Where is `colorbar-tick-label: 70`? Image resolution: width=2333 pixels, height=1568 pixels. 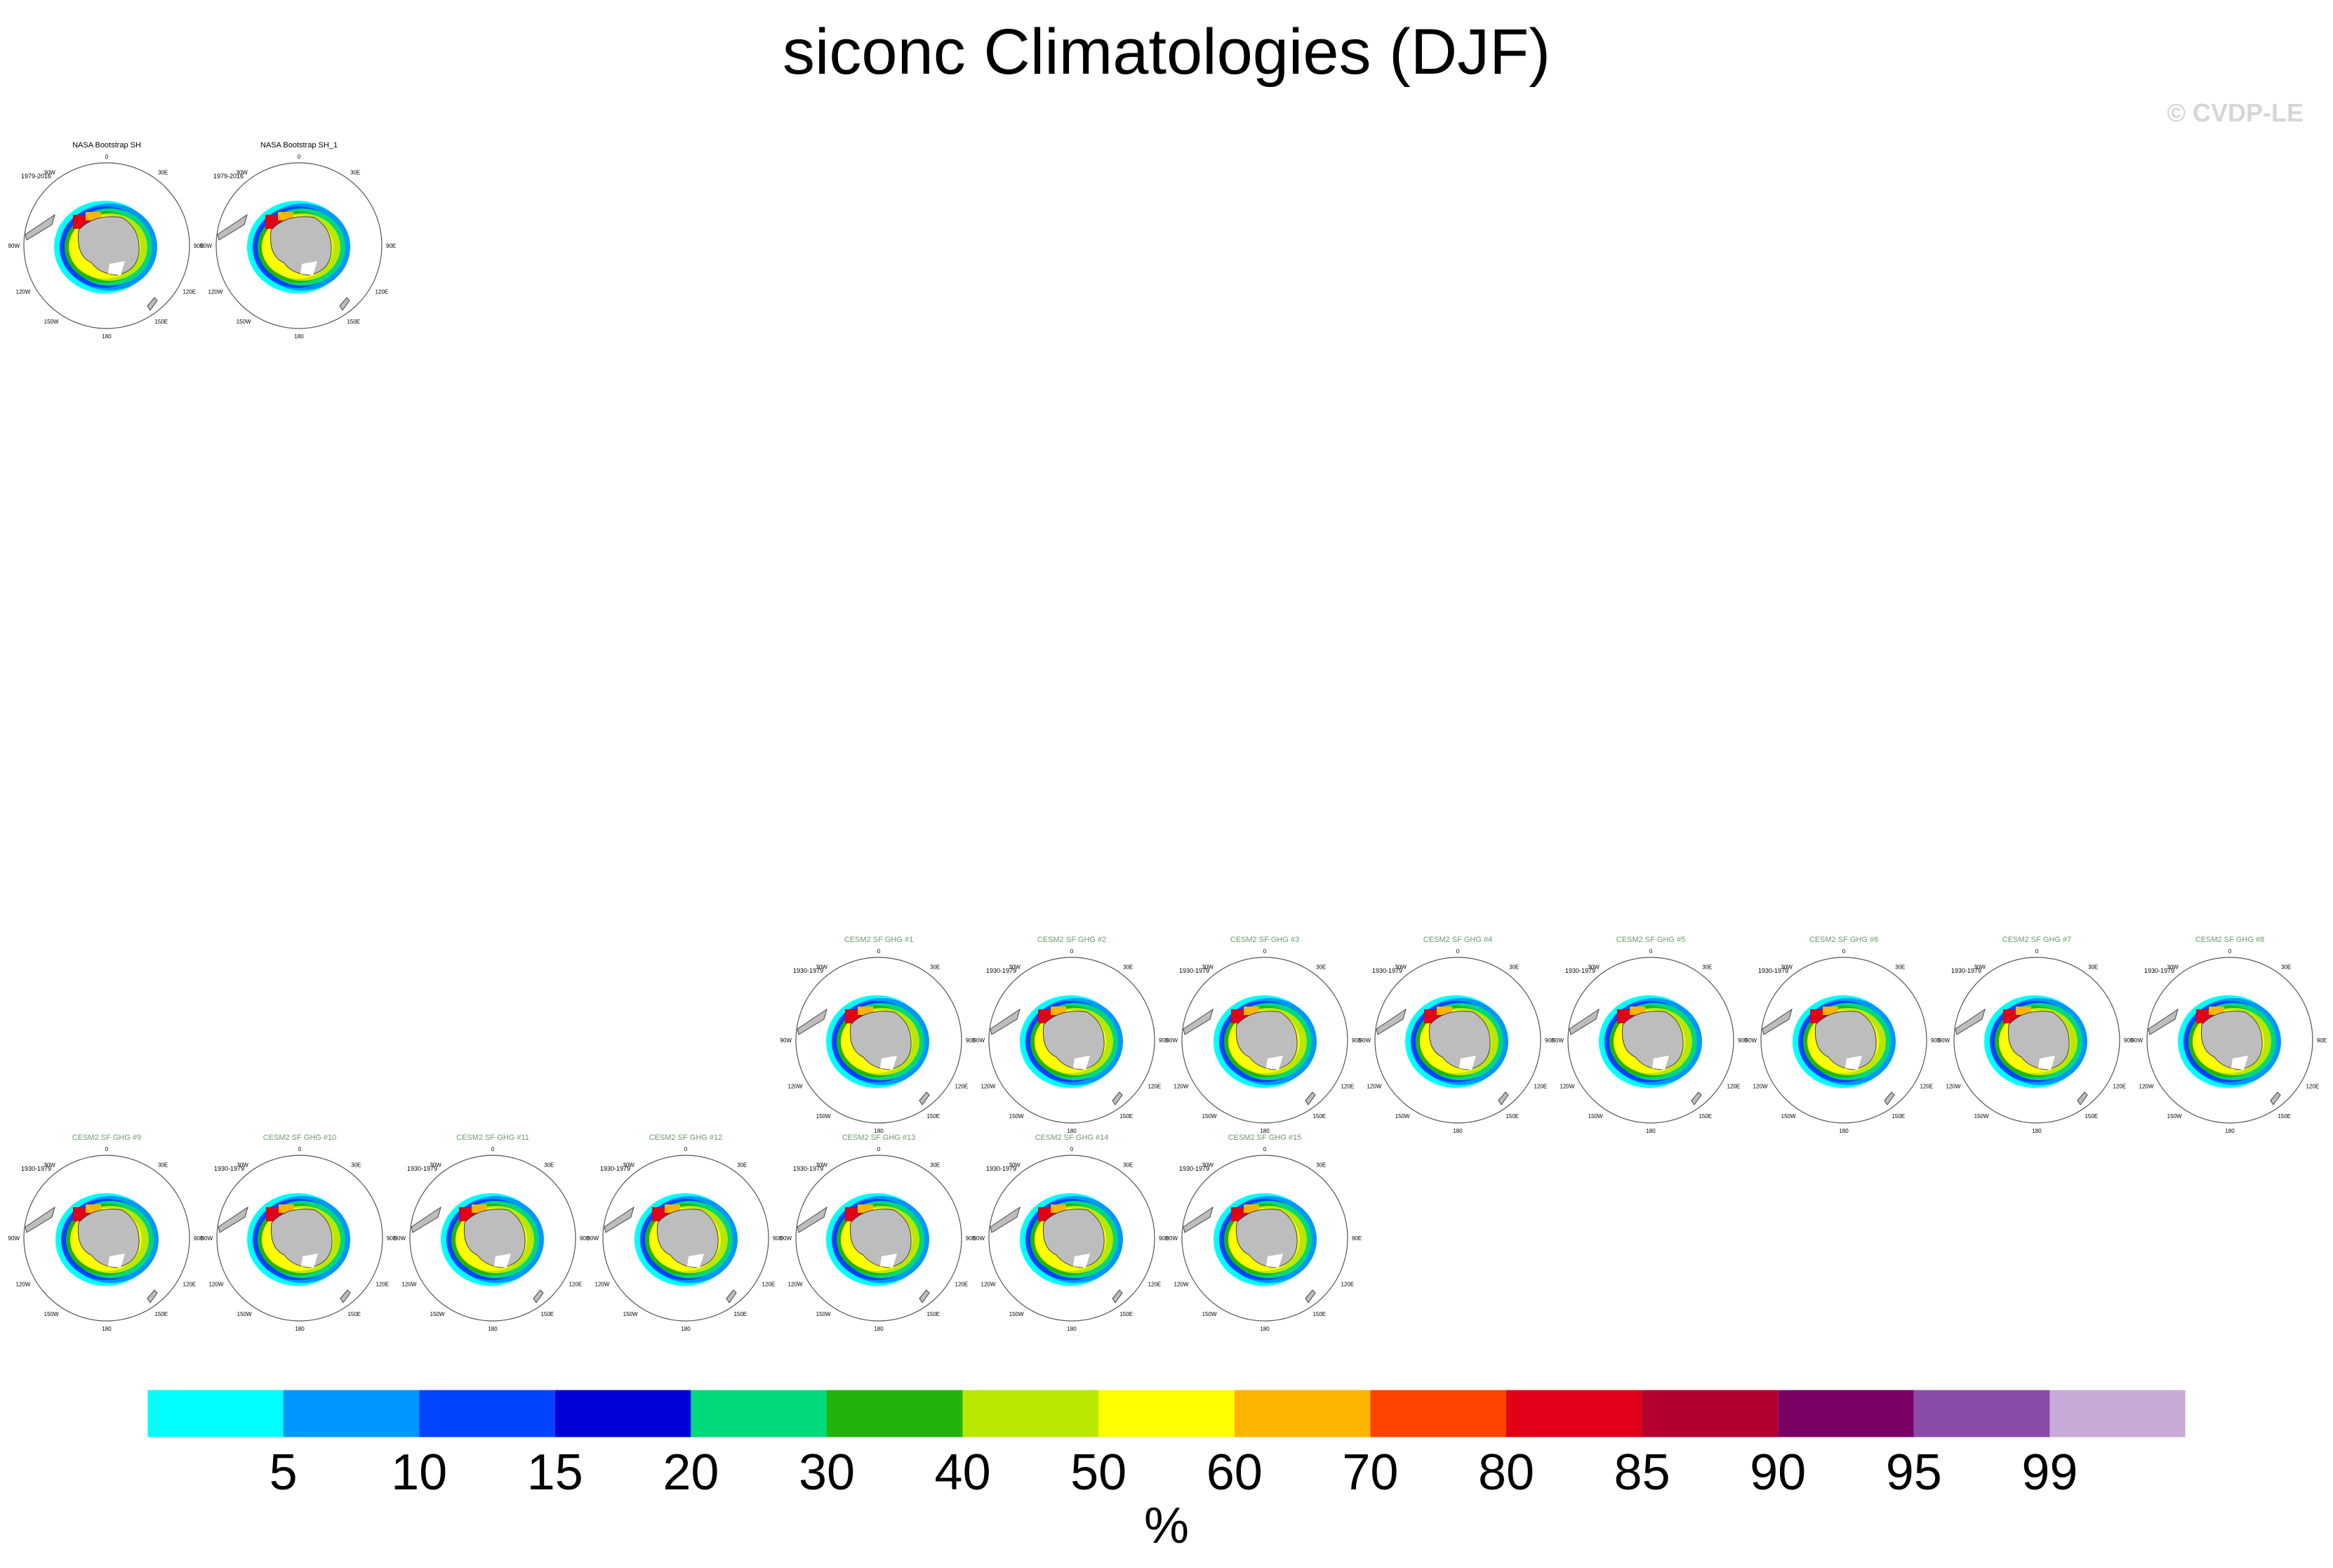
colorbar-tick-label: 70 is located at coordinates (1370, 1472).